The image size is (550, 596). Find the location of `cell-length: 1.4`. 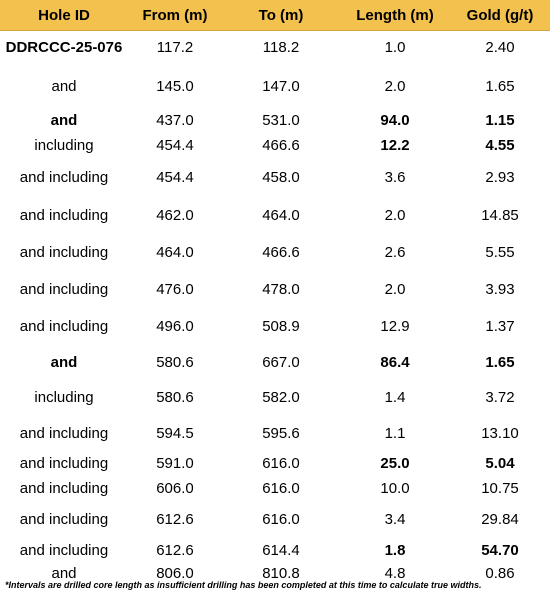

cell-length: 1.4 is located at coordinates (395, 397).